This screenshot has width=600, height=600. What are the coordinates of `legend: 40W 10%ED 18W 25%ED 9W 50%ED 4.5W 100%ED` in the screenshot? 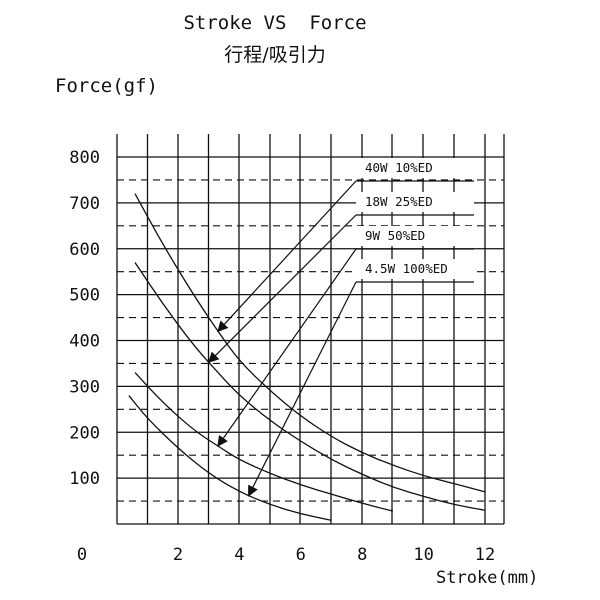 It's located at (415, 220).